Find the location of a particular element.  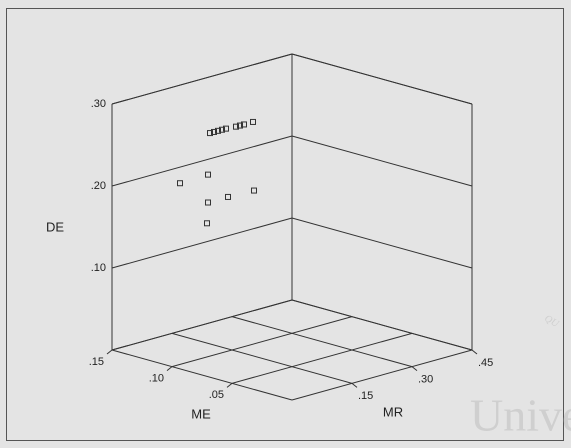

y-axis-label: MR is located at coordinates (393, 411).